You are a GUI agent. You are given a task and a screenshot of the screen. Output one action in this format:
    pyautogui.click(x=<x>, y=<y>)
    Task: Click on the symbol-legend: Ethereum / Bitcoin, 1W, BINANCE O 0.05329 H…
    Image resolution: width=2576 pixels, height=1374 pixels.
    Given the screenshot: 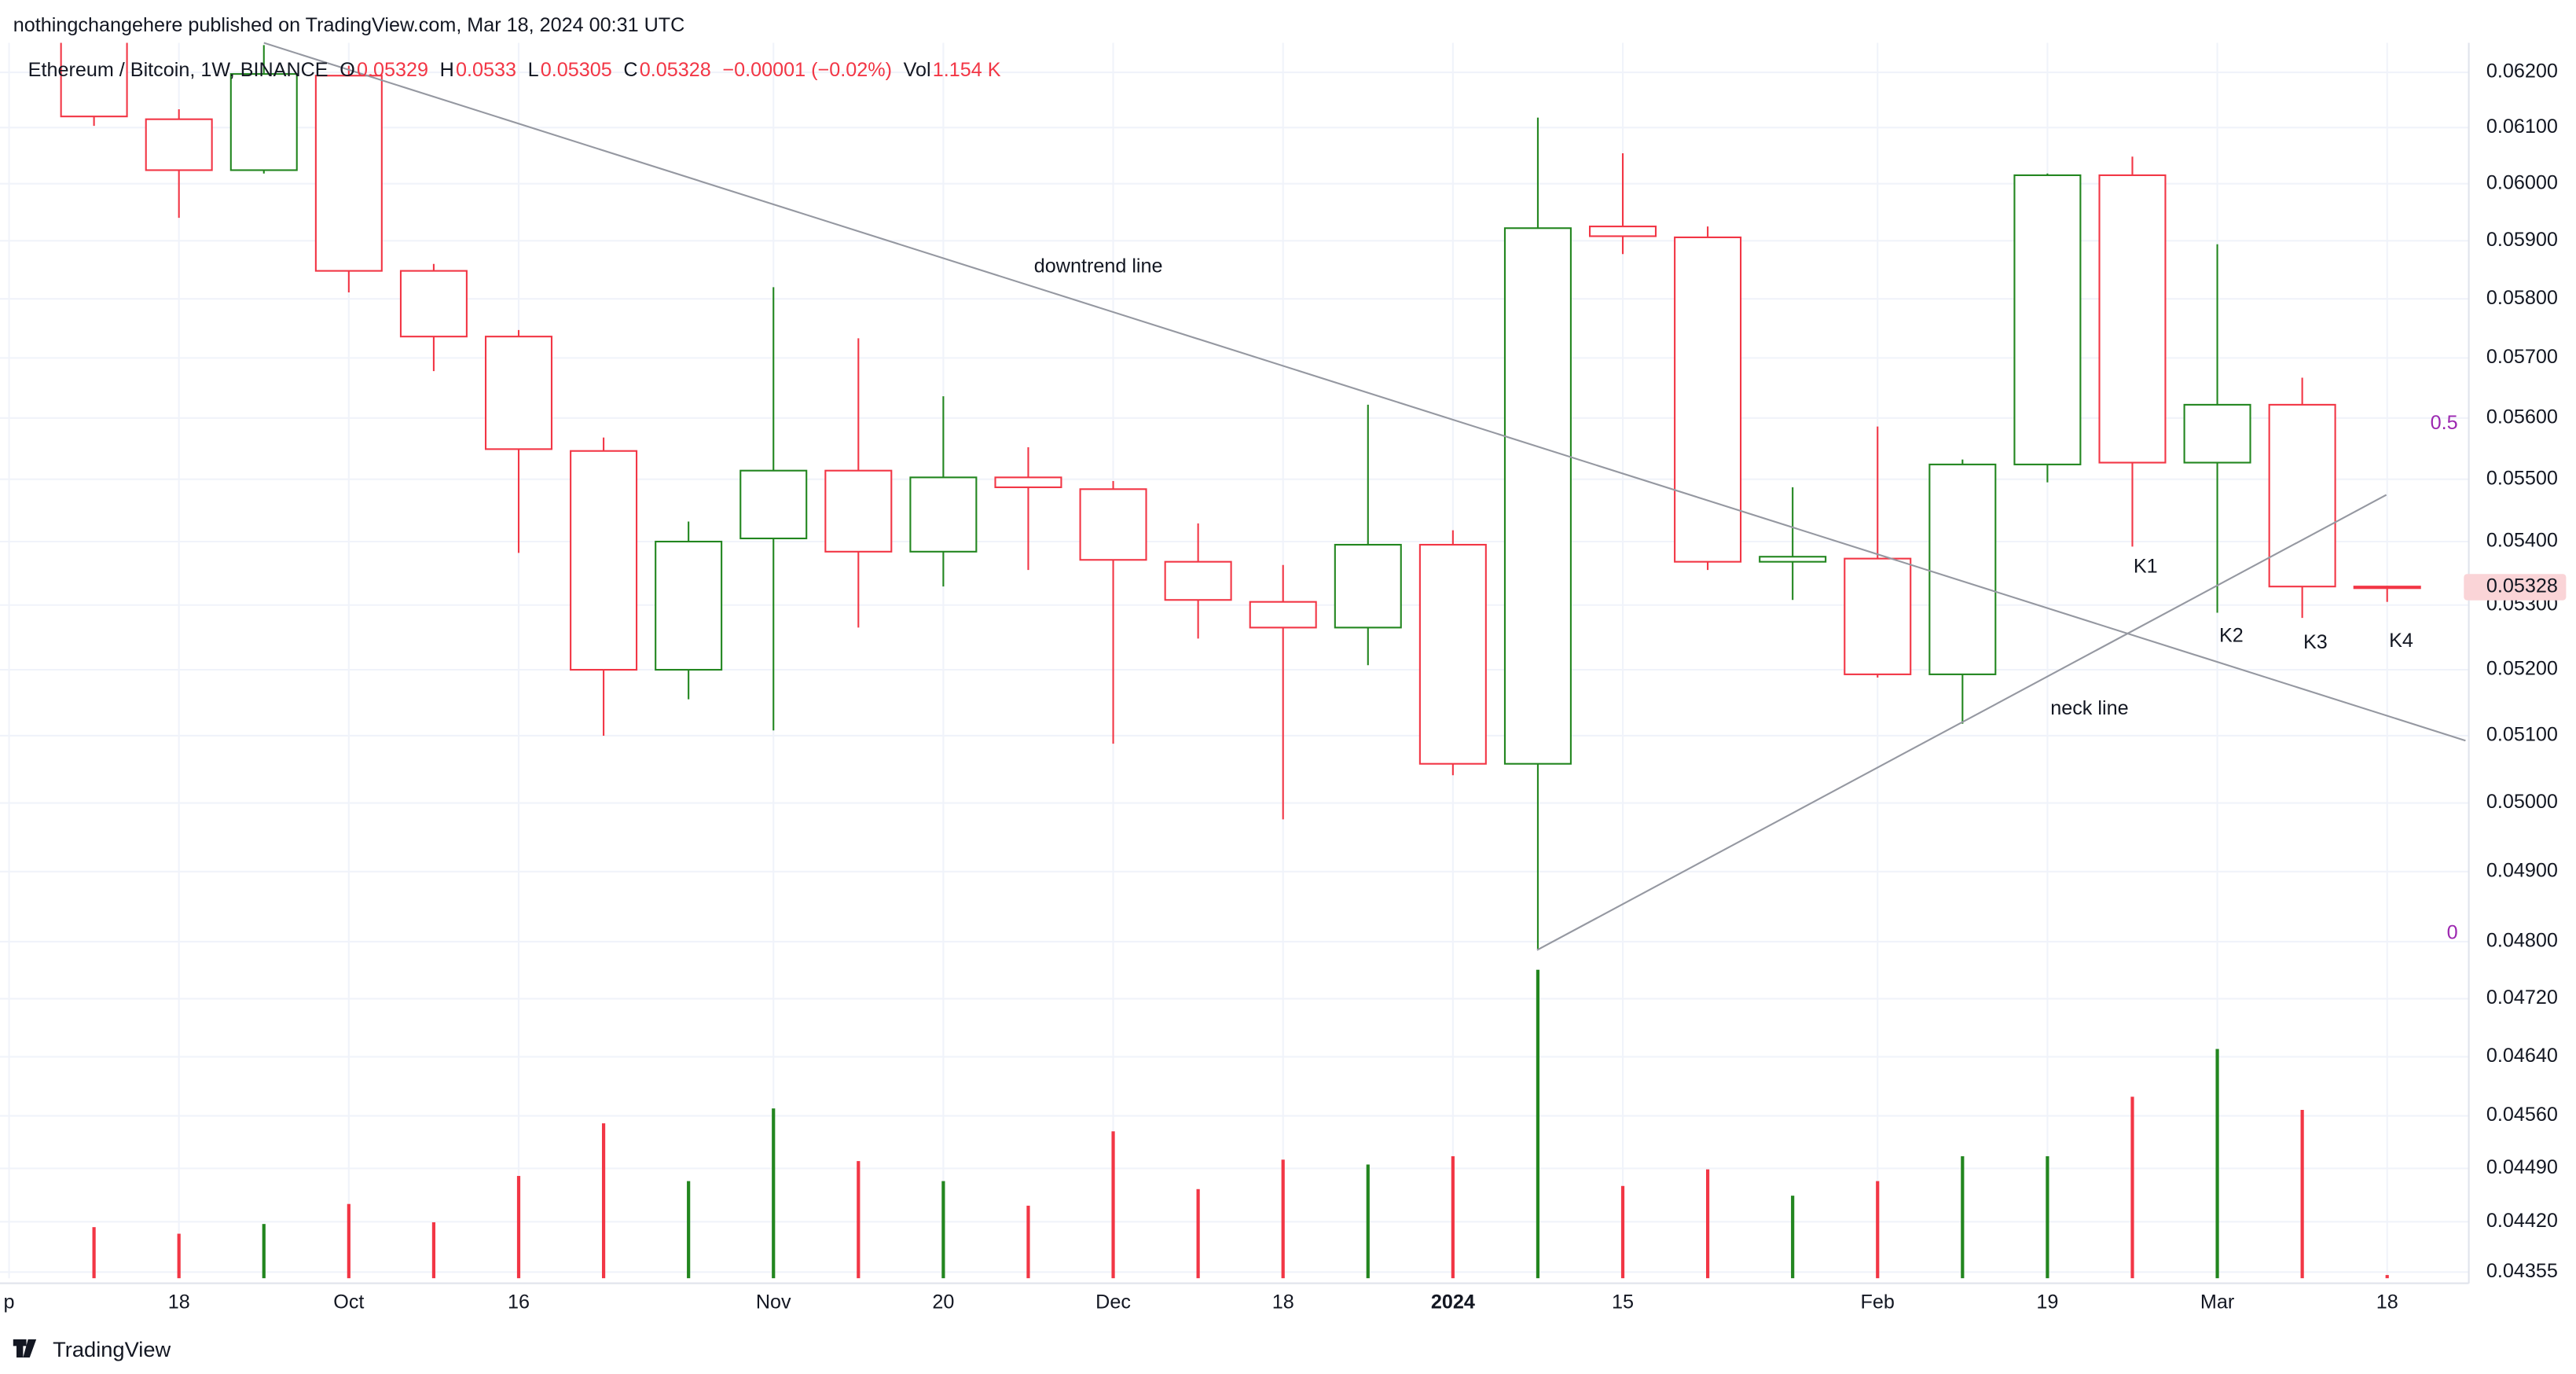 What is the action you would take?
    pyautogui.click(x=514, y=70)
    